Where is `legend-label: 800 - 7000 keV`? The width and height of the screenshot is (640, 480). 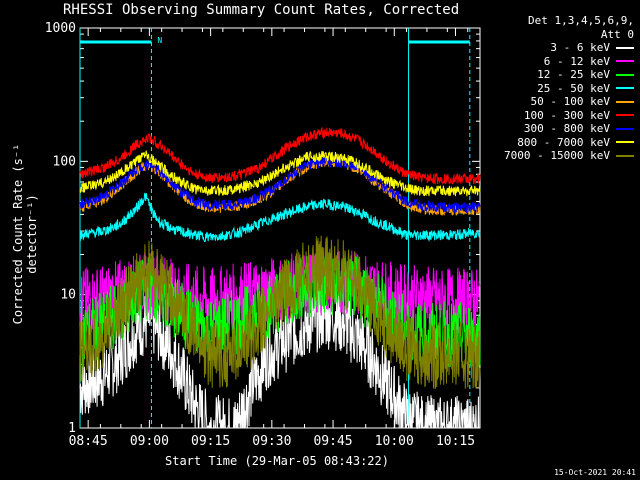 legend-label: 800 - 7000 keV is located at coordinates (563, 142).